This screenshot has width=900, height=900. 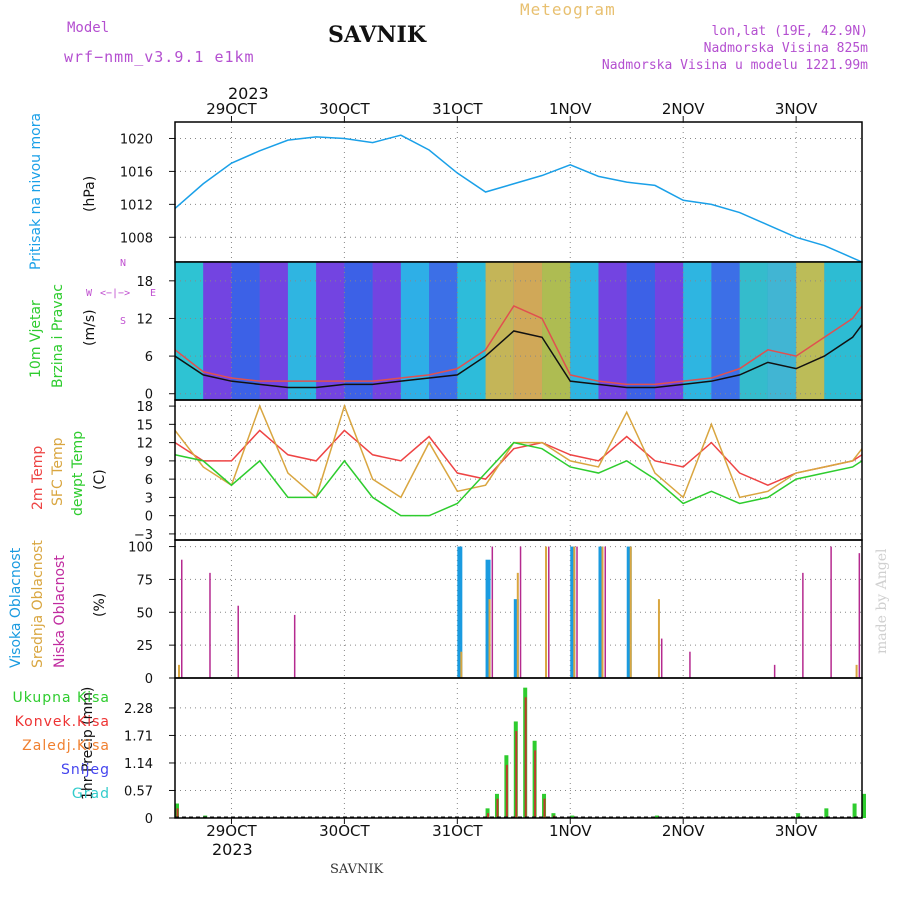 I want to click on y-tick-label: 15, so click(x=144, y=425).